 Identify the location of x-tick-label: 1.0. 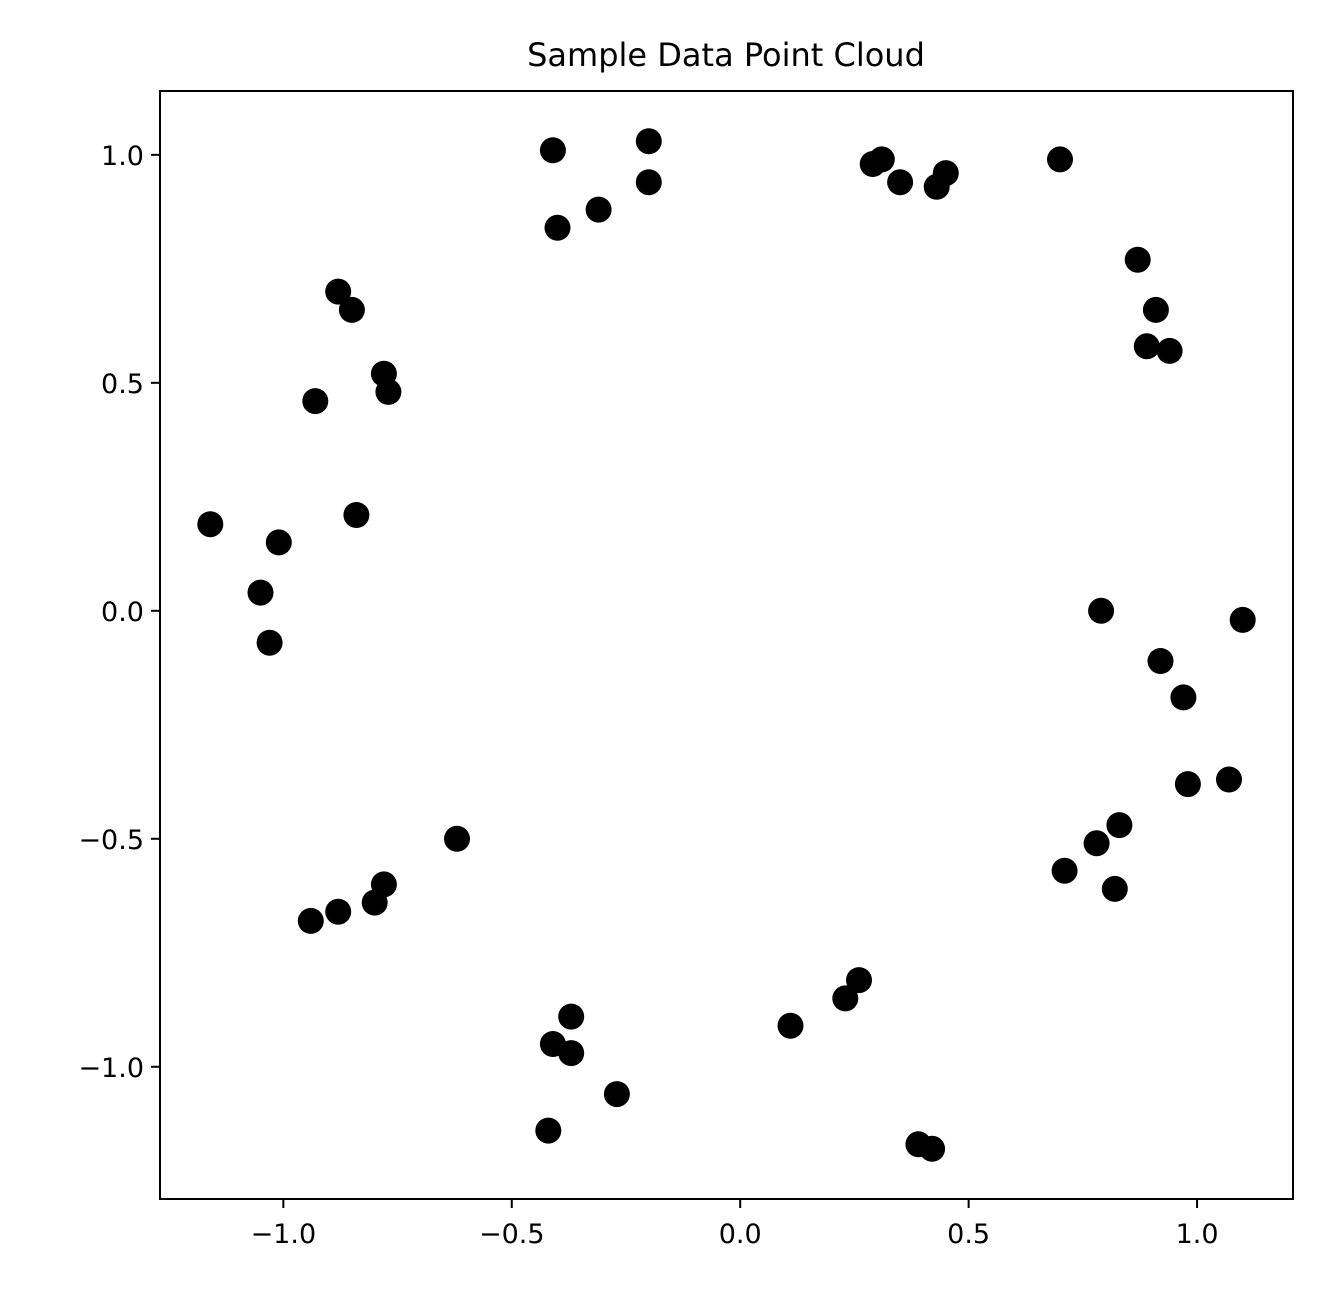
(1197, 1234).